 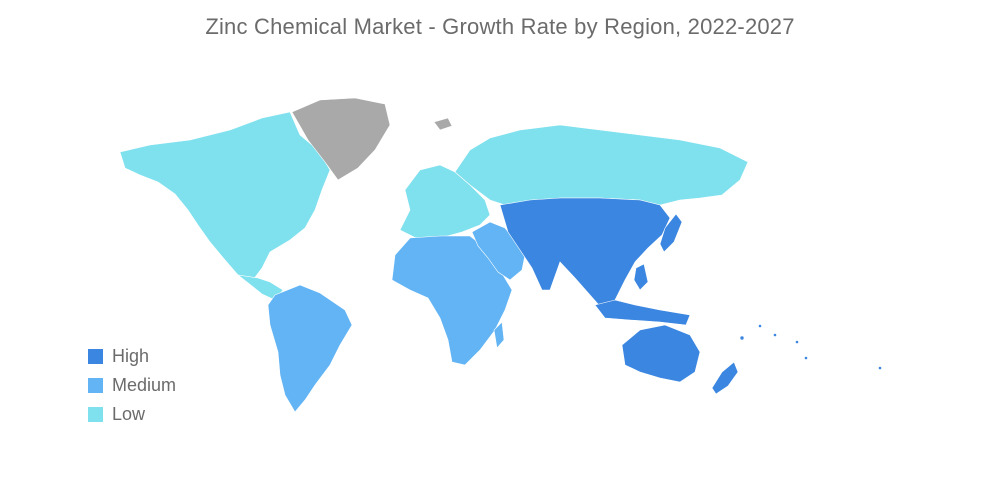 What do you see at coordinates (225, 198) in the screenshot?
I see `region-north-america` at bounding box center [225, 198].